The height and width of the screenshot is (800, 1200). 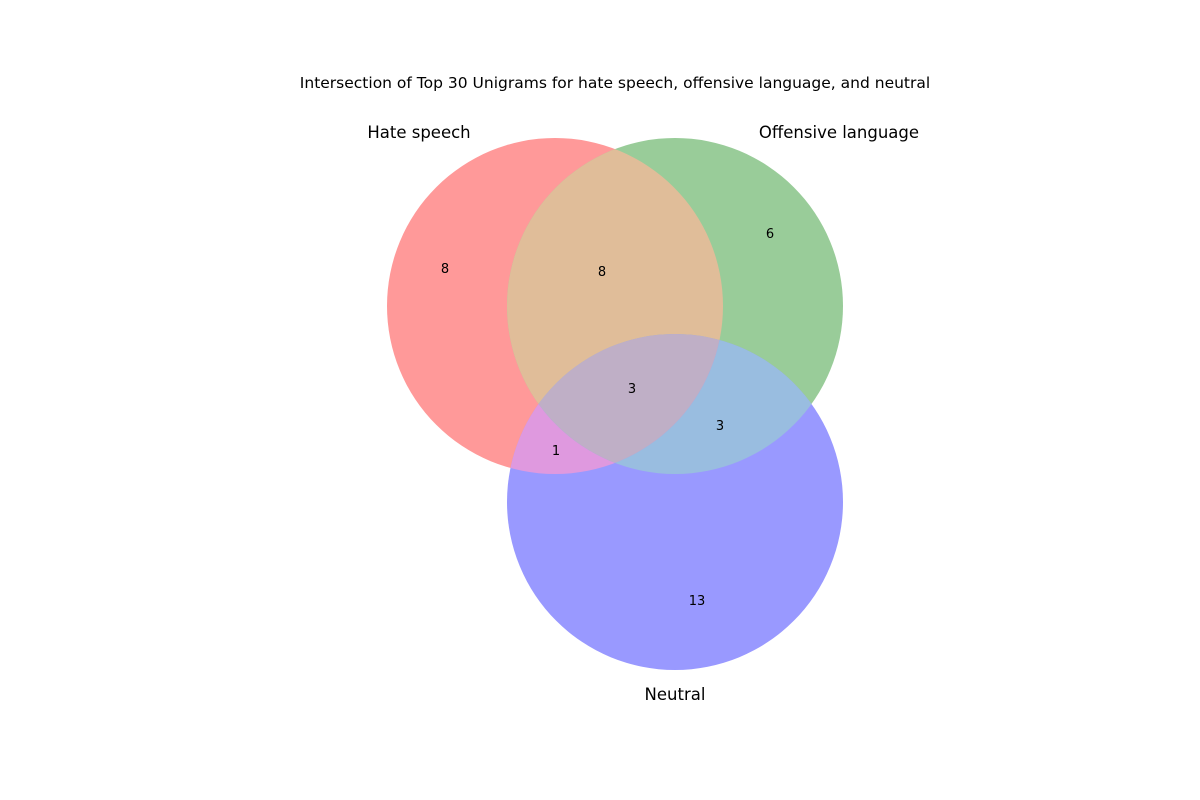 What do you see at coordinates (615, 404) in the screenshot?
I see `all-three-overlap` at bounding box center [615, 404].